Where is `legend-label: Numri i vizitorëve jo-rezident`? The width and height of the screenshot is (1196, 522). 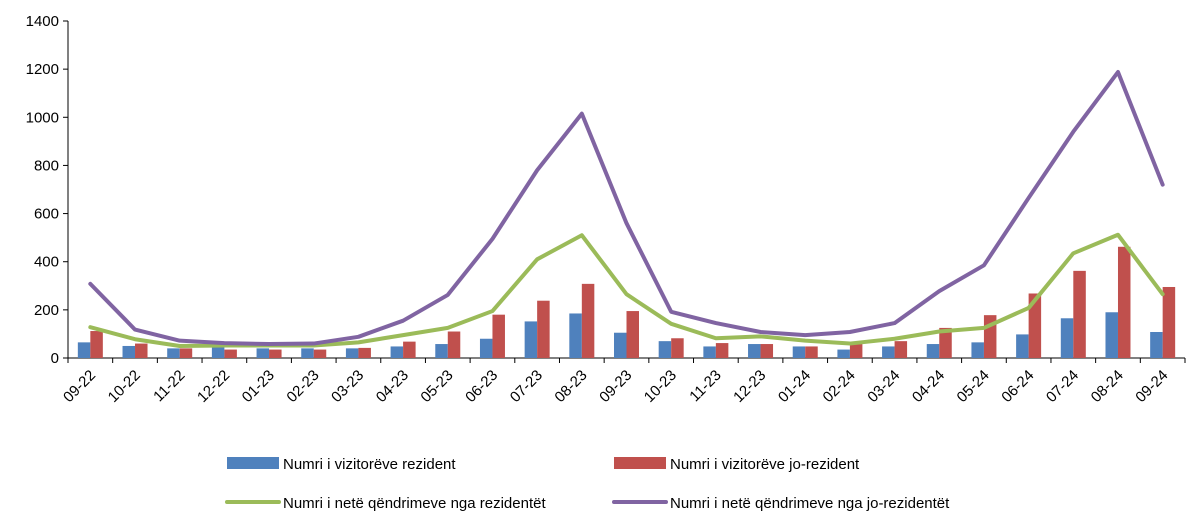
legend-label: Numri i vizitorëve jo-rezident is located at coordinates (765, 464).